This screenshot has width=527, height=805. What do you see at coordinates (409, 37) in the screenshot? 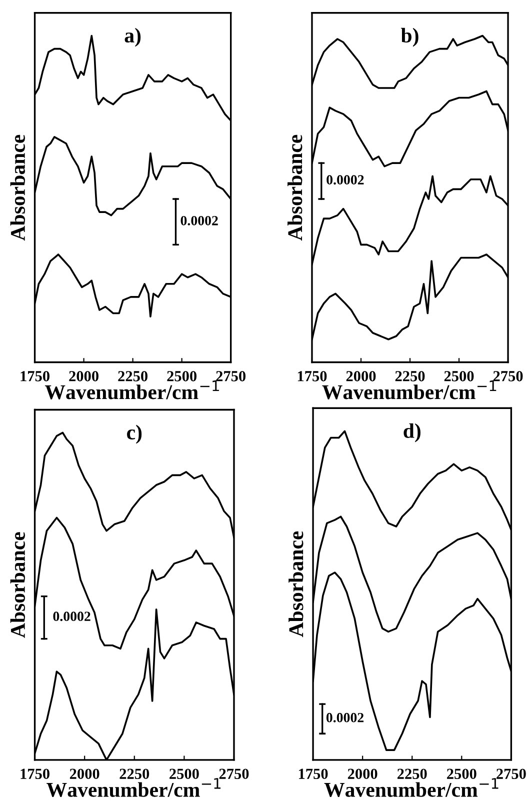
I see `chart-title: b)` at bounding box center [409, 37].